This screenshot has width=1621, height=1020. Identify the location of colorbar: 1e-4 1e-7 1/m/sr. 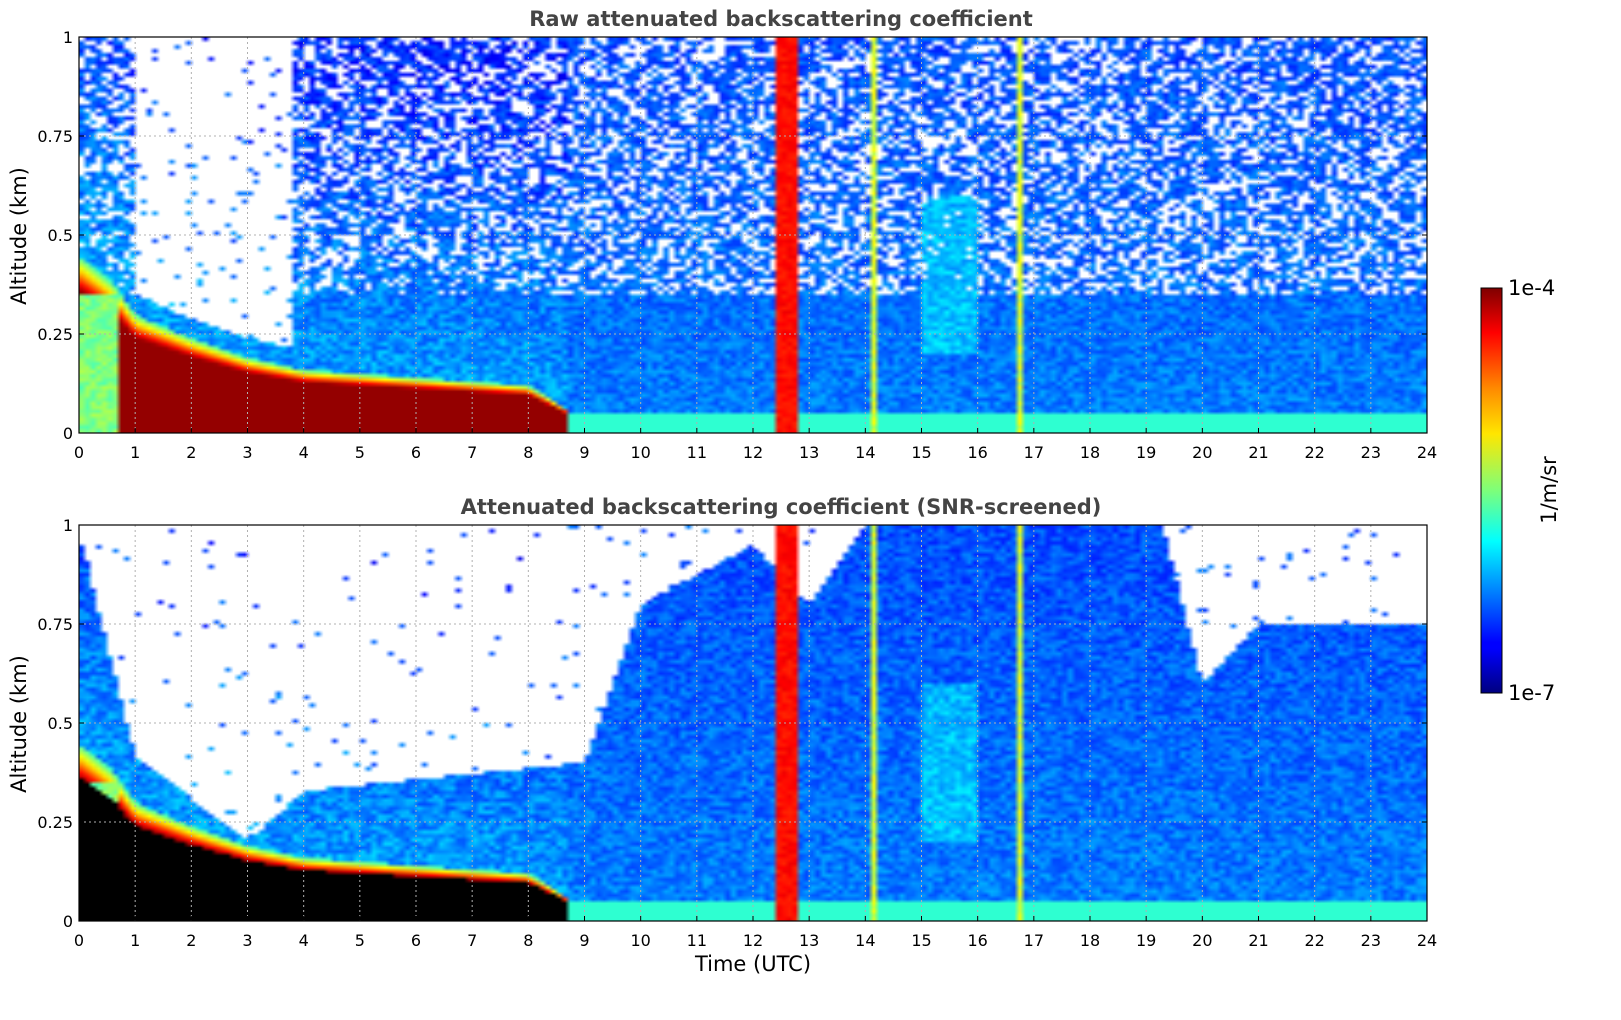
(1520, 490).